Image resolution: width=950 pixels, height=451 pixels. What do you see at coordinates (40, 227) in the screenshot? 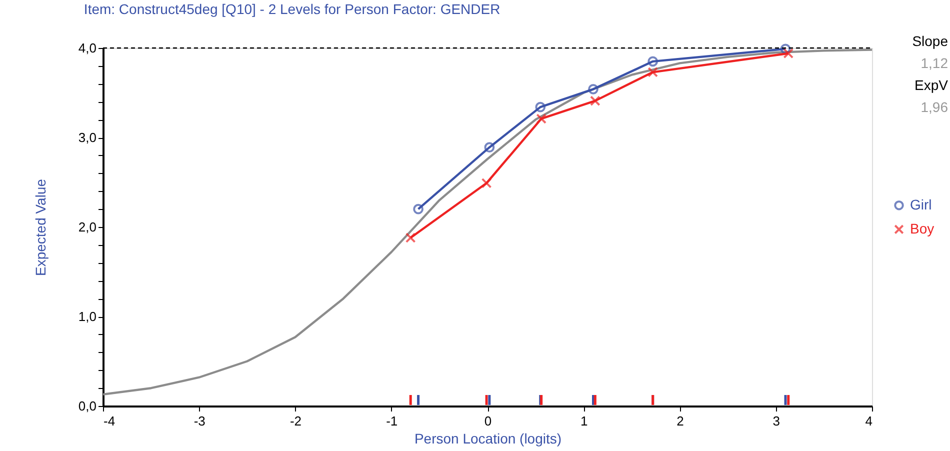
I see `y-axis-title: Expected Value` at bounding box center [40, 227].